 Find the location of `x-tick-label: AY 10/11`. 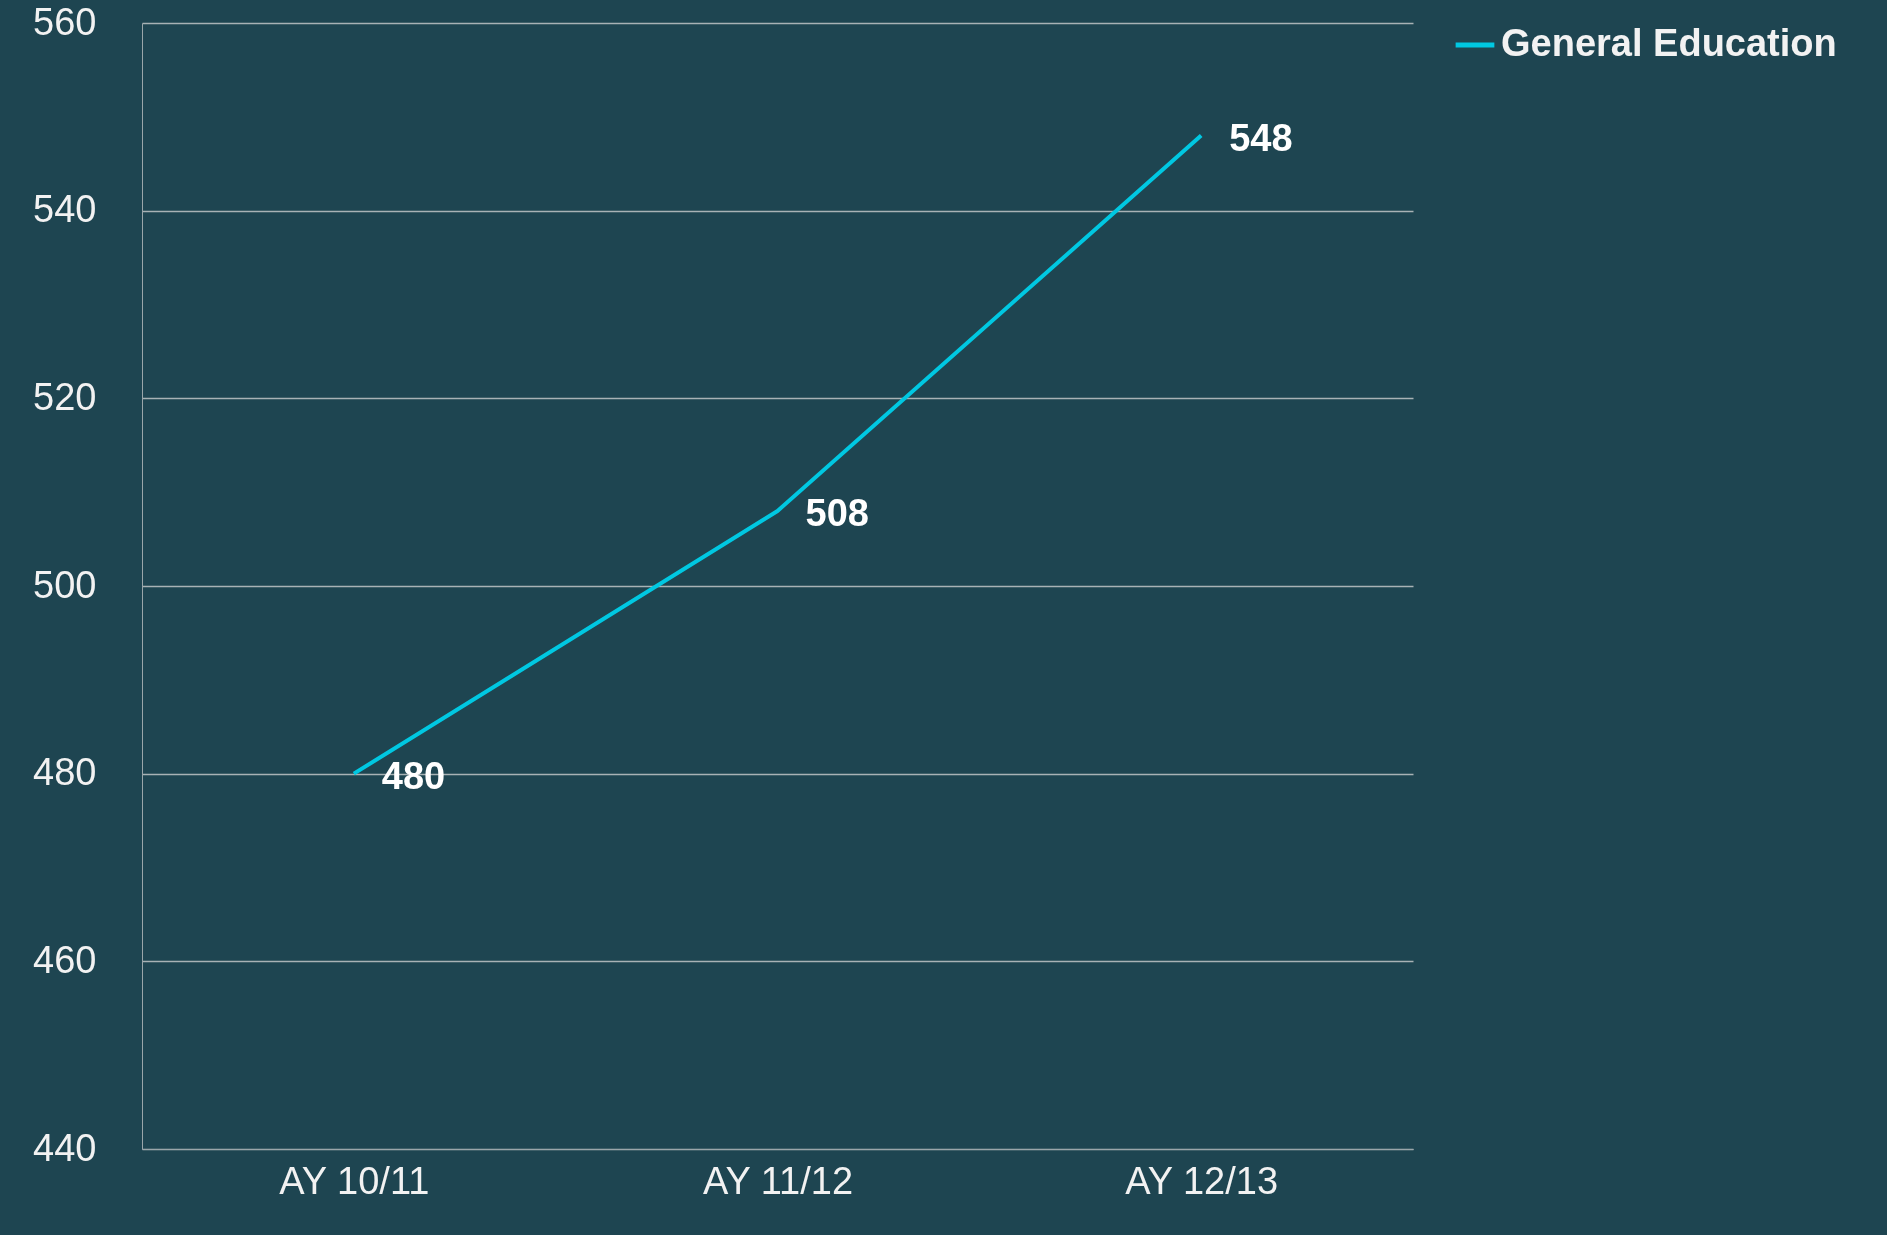

x-tick-label: AY 10/11 is located at coordinates (354, 1180).